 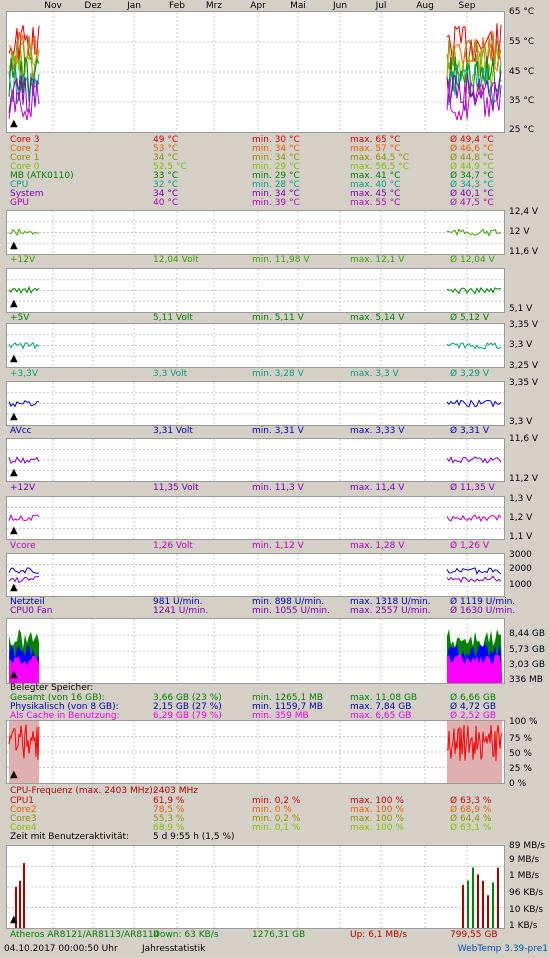 What do you see at coordinates (83, 791) in the screenshot?
I see `chart-title-text: CPU-Frequenz (max. 2403 MHz):` at bounding box center [83, 791].